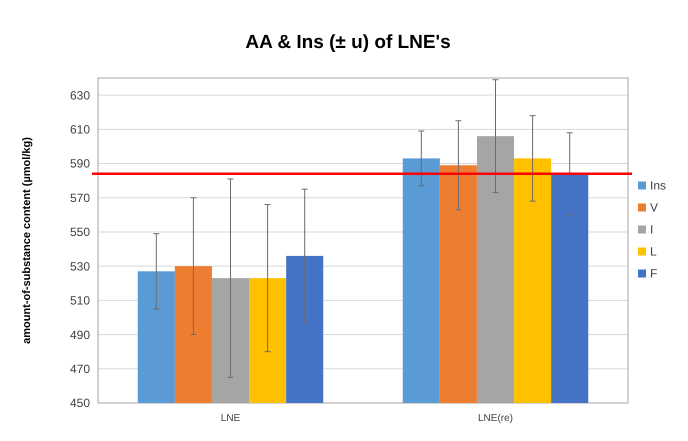 The width and height of the screenshot is (688, 441). Describe the element at coordinates (80, 95) in the screenshot. I see `y-tick-label: 630` at that location.